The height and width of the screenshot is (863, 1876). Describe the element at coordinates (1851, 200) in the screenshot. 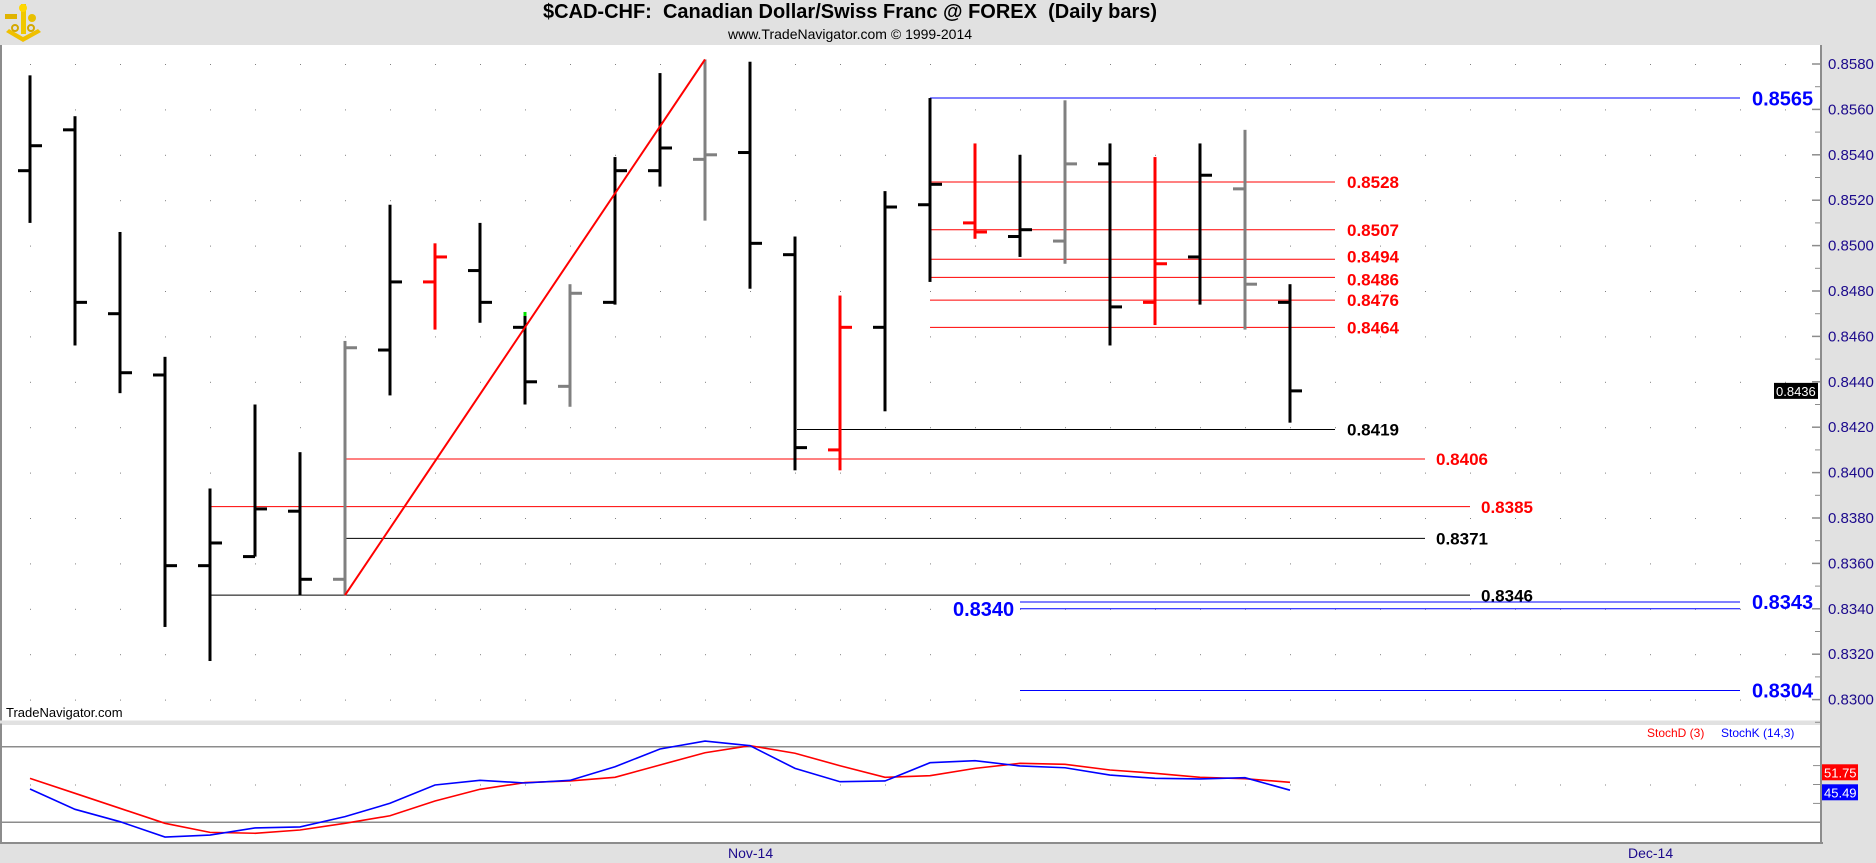

I see `y-tick-label: 0.8520` at that location.